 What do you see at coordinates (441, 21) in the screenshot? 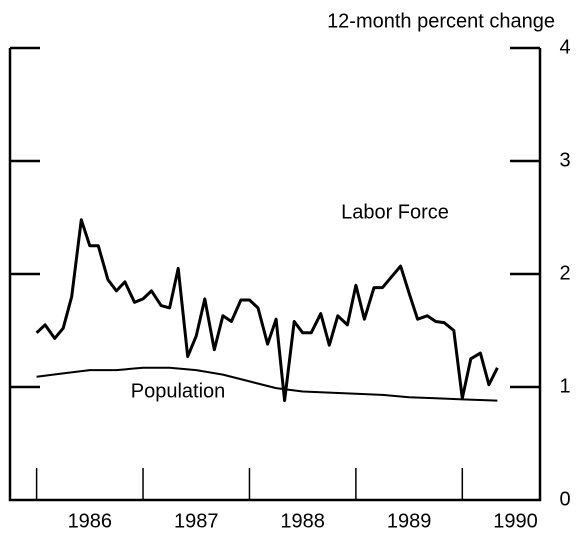
I see `y-axis-label: 12-month percent change` at bounding box center [441, 21].